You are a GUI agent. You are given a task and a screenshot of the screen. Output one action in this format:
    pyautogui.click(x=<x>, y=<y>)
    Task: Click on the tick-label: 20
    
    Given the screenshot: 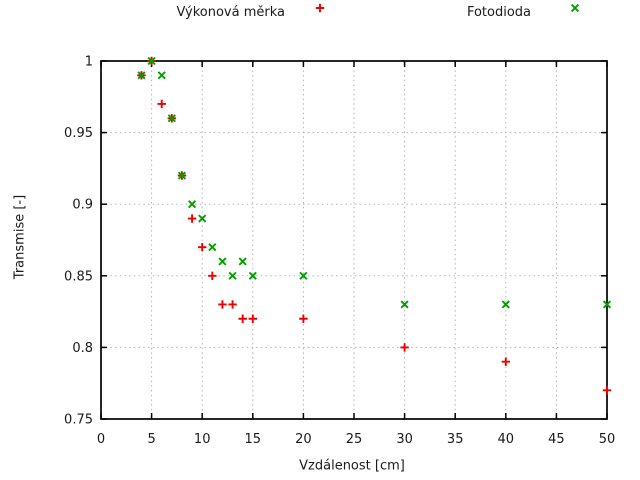 What is the action you would take?
    pyautogui.click(x=303, y=439)
    